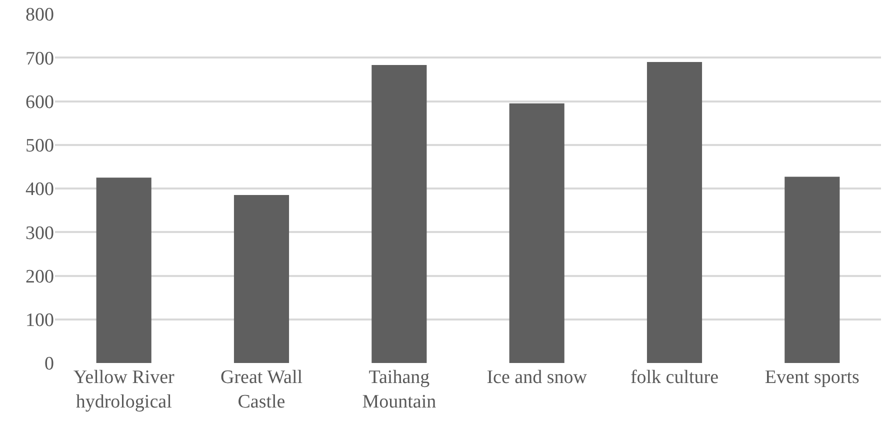 This screenshot has width=886, height=443. What do you see at coordinates (812, 377) in the screenshot?
I see `x-tick-label: Event sports` at bounding box center [812, 377].